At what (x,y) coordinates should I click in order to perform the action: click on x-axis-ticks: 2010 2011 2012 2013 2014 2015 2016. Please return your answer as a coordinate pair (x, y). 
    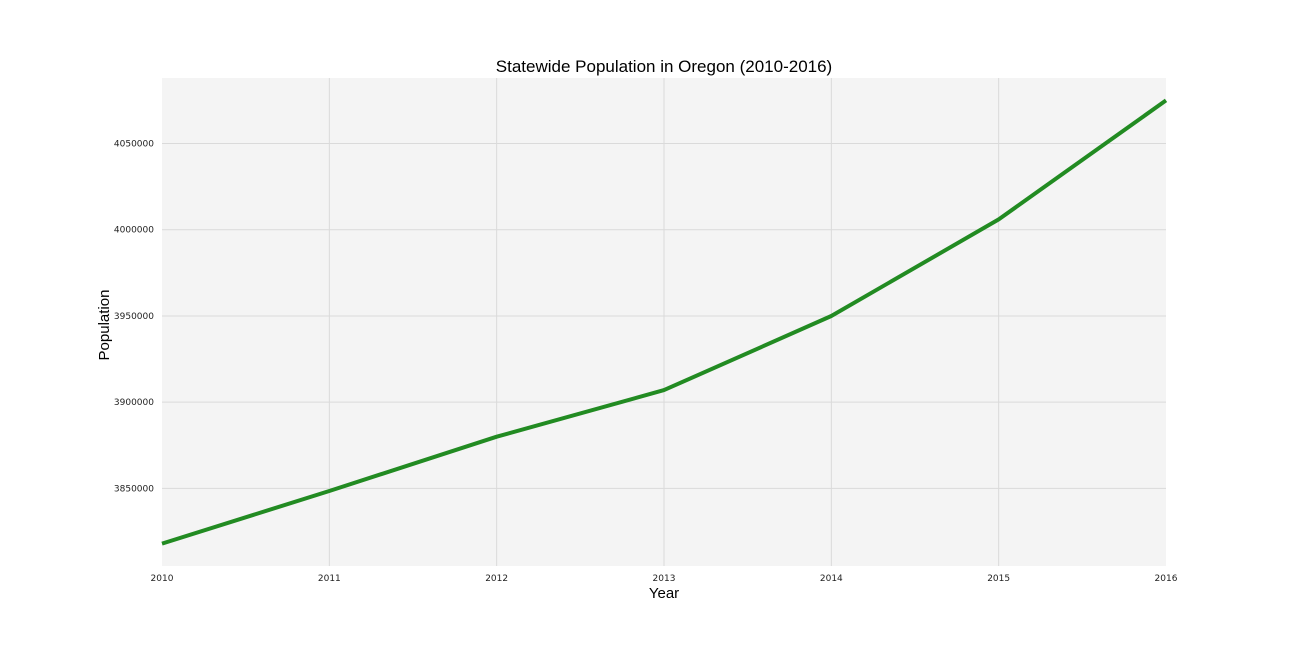
    Looking at the image, I should click on (664, 579).